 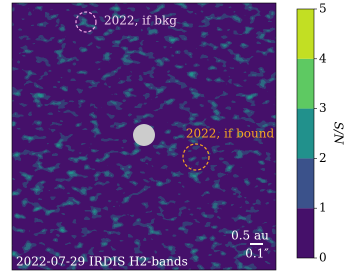 I want to click on scale-arcsec: 0.1″, so click(x=257, y=254).